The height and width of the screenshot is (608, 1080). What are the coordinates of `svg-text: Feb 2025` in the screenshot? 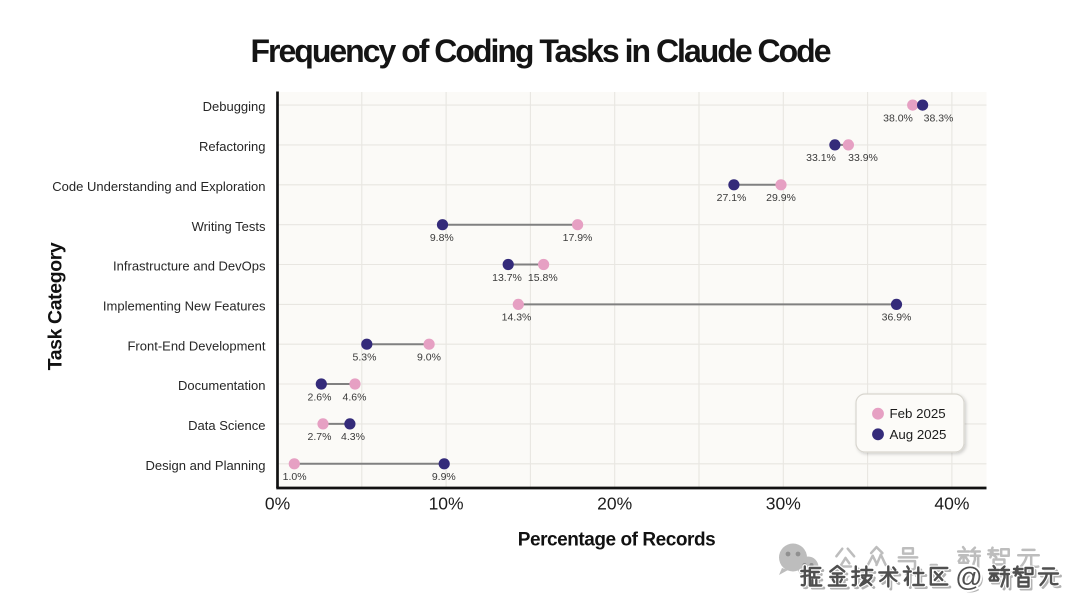 It's located at (918, 413).